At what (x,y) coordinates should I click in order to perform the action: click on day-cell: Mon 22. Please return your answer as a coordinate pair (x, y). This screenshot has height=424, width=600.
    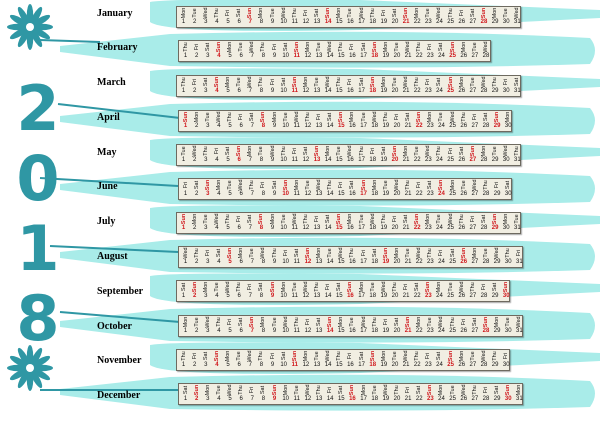
    Looking at the image, I should click on (417, 17).